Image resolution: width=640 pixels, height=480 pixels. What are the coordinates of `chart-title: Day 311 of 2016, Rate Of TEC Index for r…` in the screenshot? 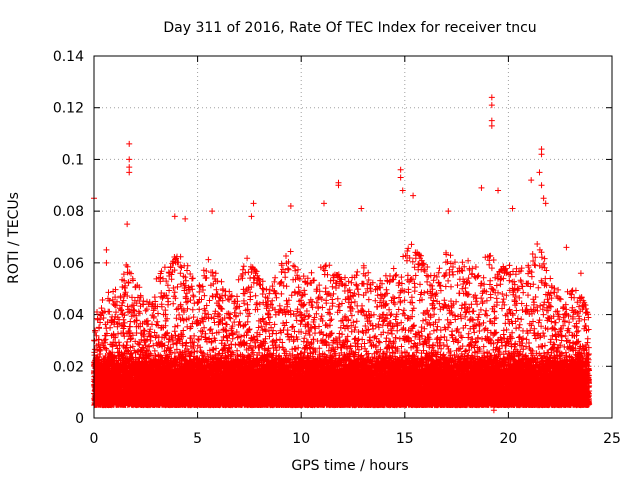 It's located at (349, 28).